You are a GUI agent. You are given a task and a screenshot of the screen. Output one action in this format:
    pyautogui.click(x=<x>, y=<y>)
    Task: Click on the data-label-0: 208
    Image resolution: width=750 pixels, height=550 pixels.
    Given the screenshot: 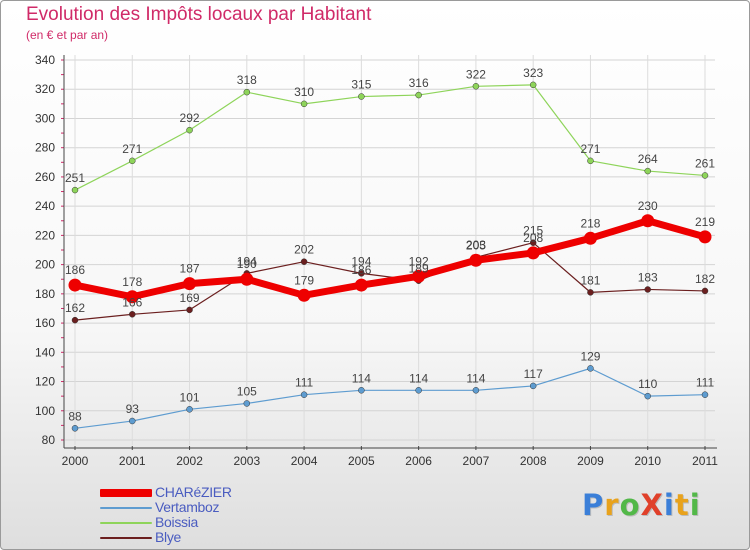 What is the action you would take?
    pyautogui.click(x=533, y=238)
    